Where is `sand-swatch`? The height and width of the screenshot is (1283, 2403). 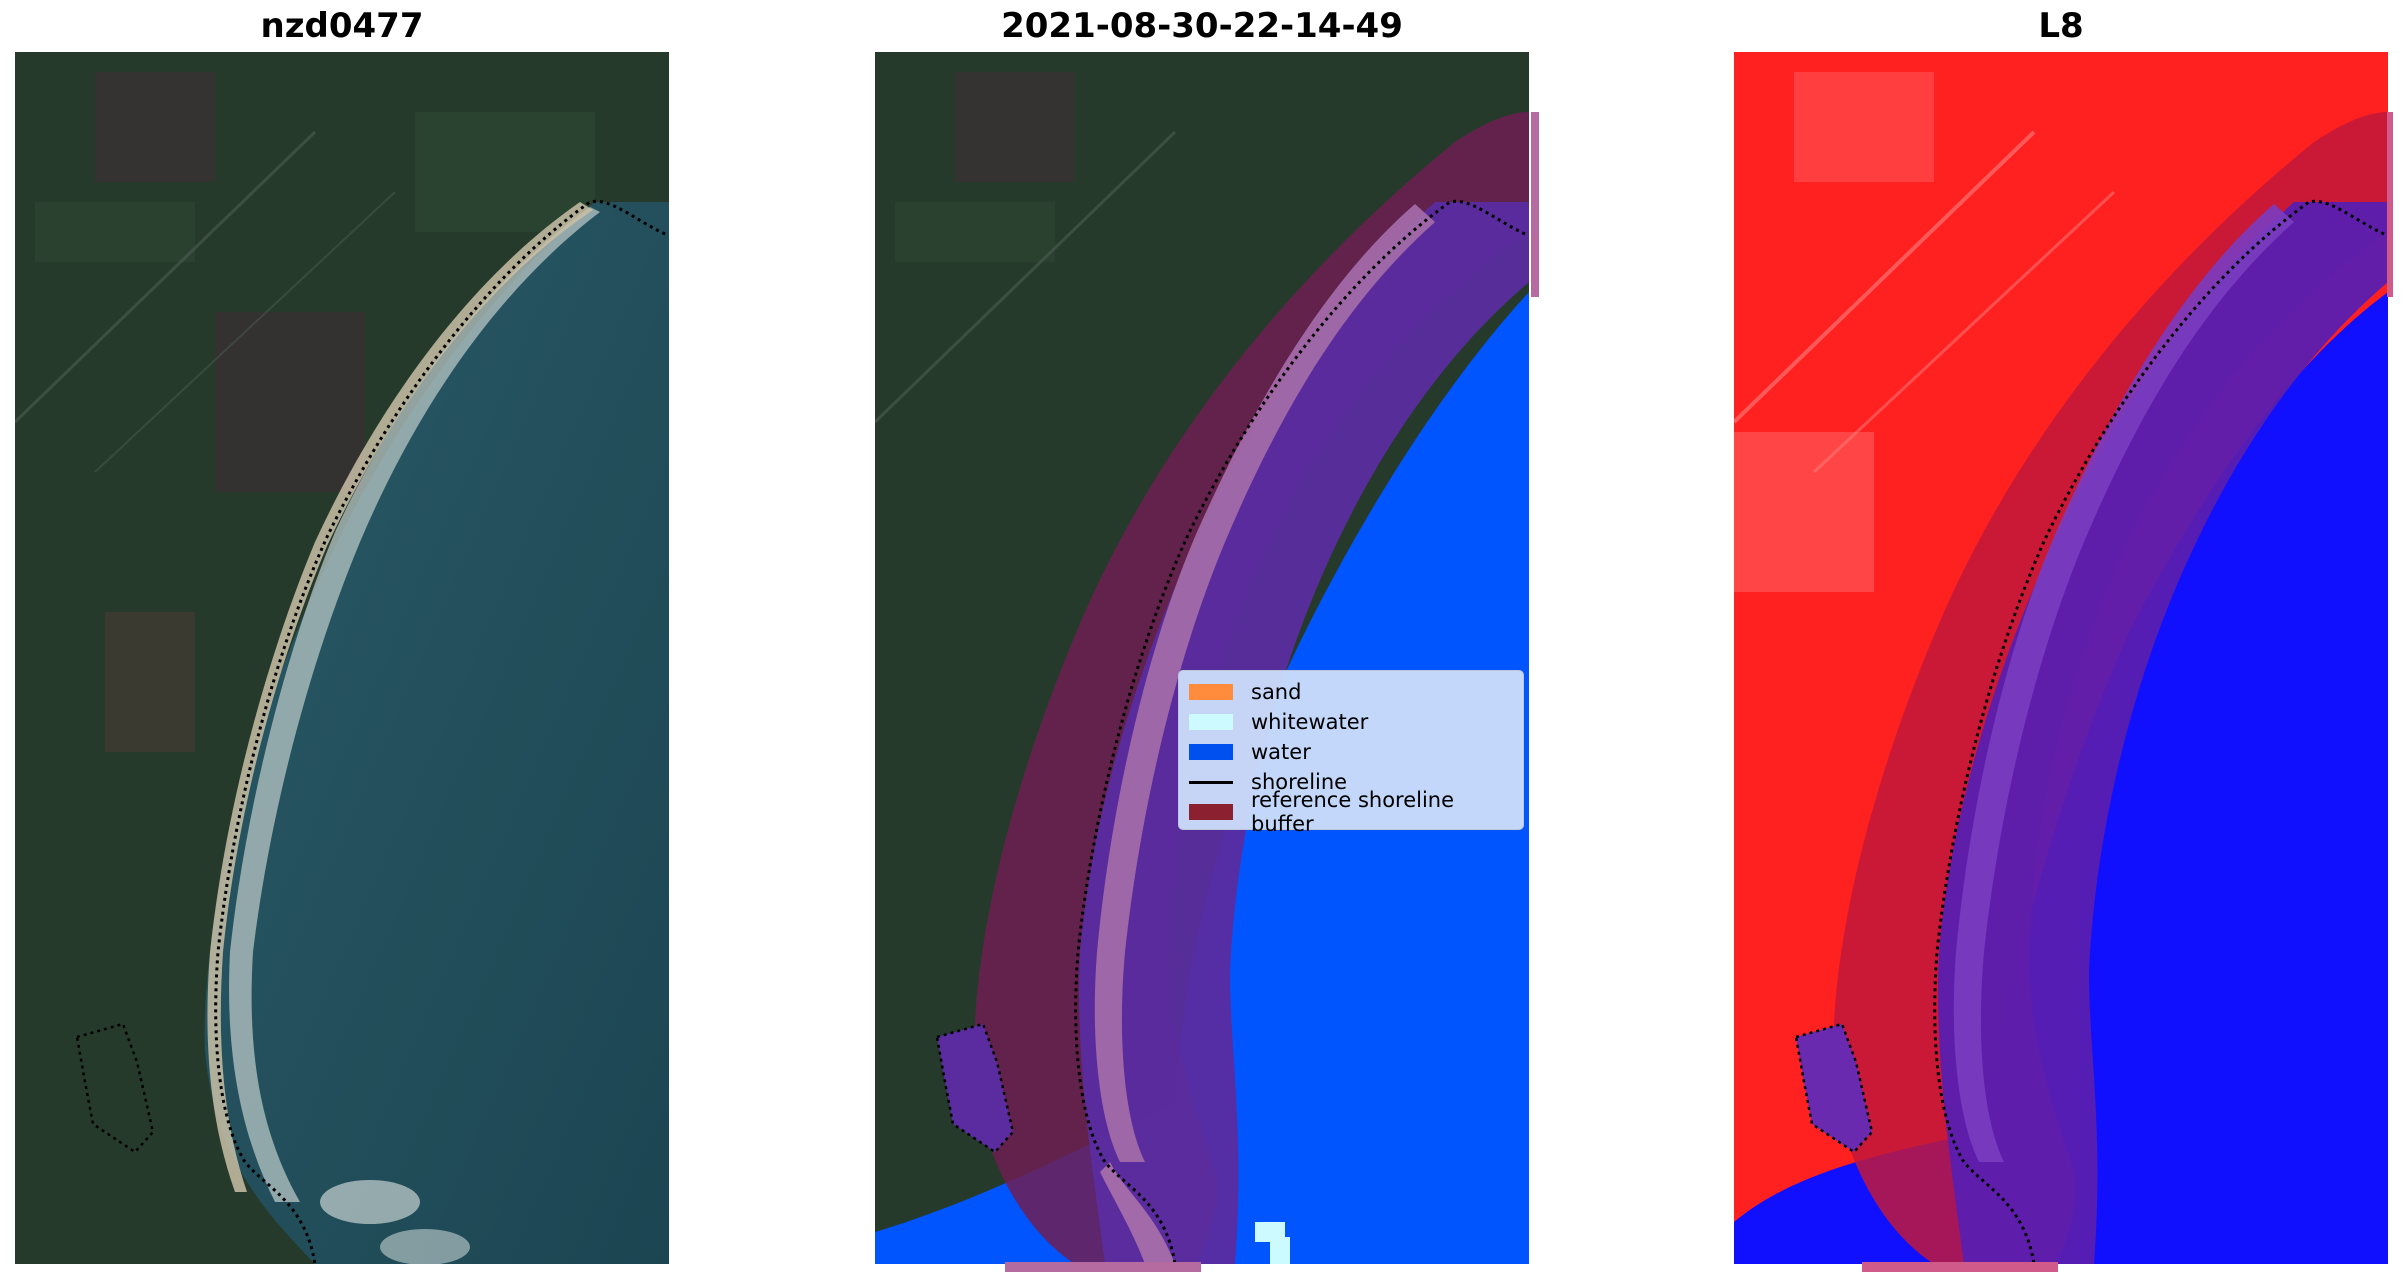
sand-swatch is located at coordinates (1211, 692).